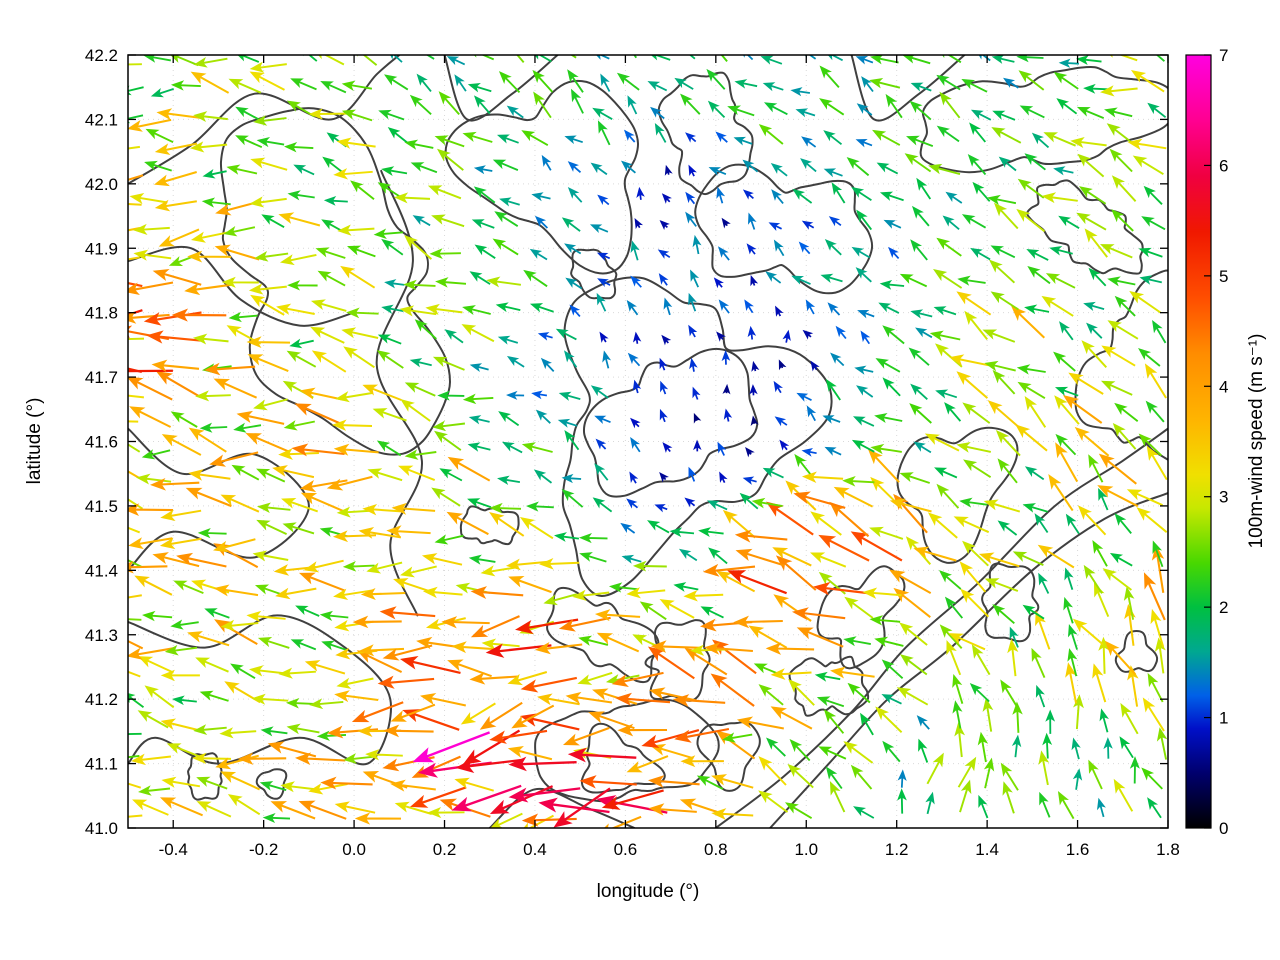  What do you see at coordinates (101, 442) in the screenshot?
I see `y-tick-label: 41.6` at bounding box center [101, 442].